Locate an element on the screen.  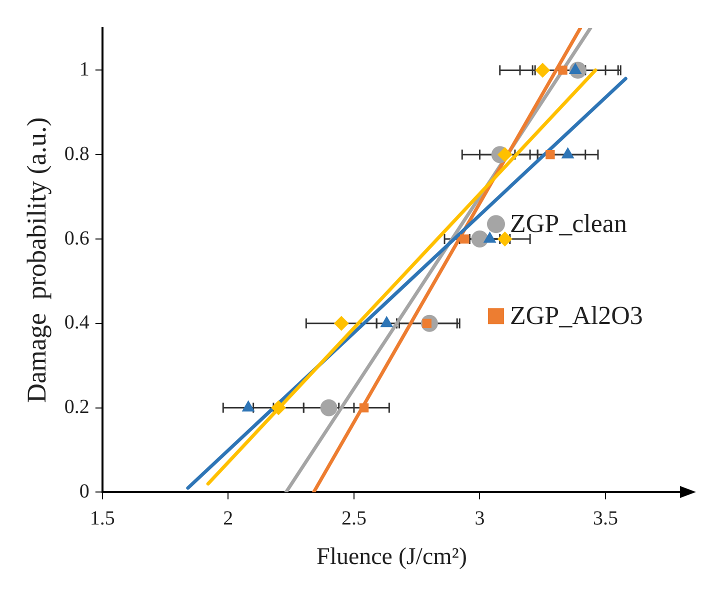
x-tick-label: 3 is located at coordinates (479, 518).